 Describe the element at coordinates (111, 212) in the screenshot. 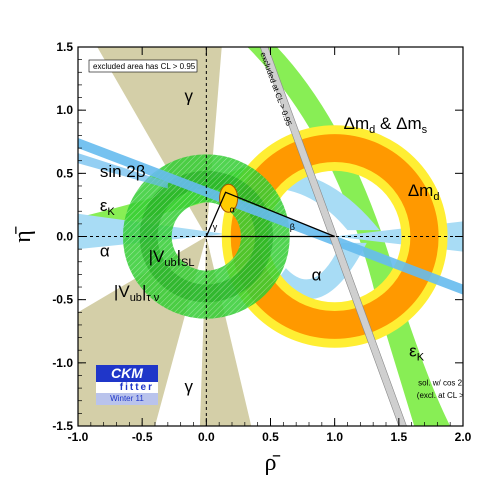

I see `label-epsk-left-part: K` at that location.